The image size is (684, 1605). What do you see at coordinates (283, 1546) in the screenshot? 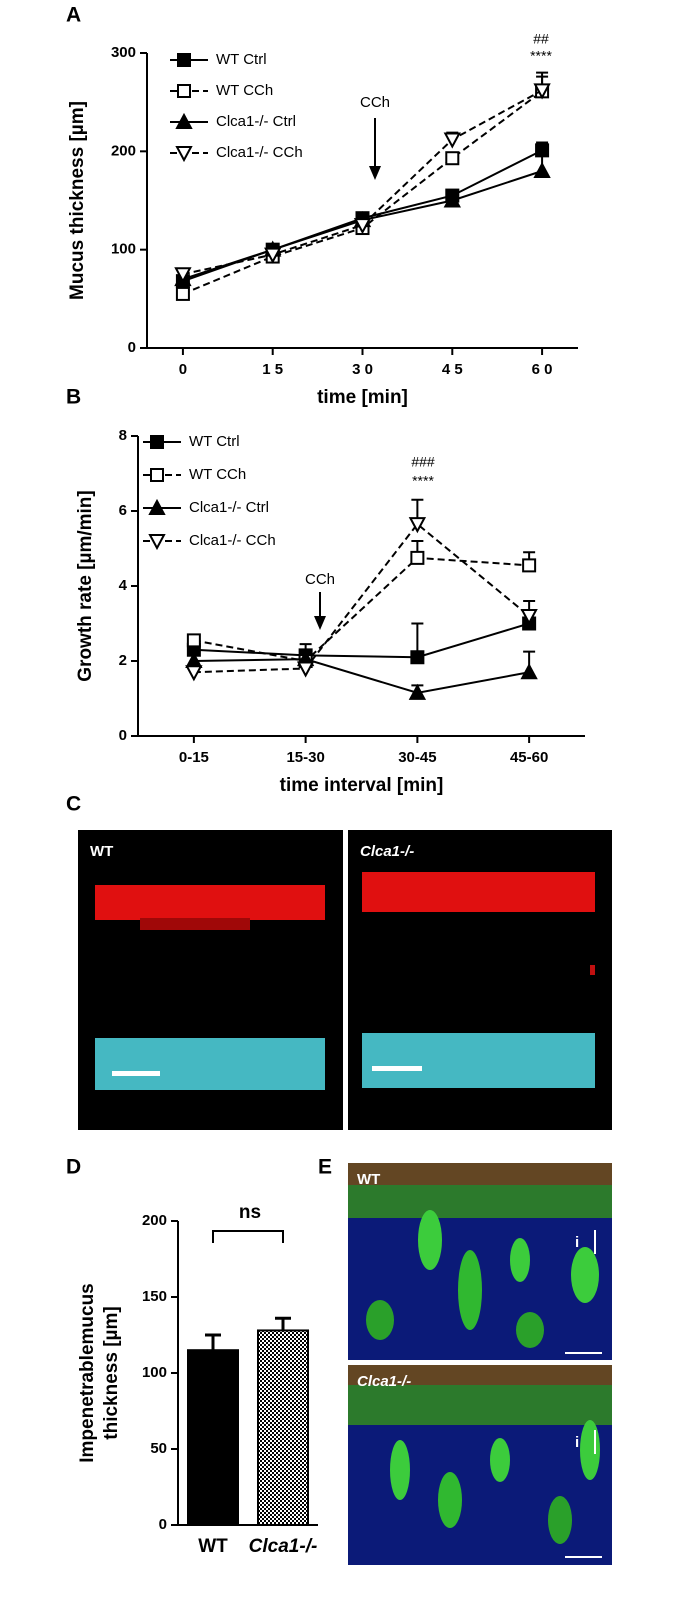
I see `x-tick-label: Clca1-/-` at bounding box center [283, 1546].